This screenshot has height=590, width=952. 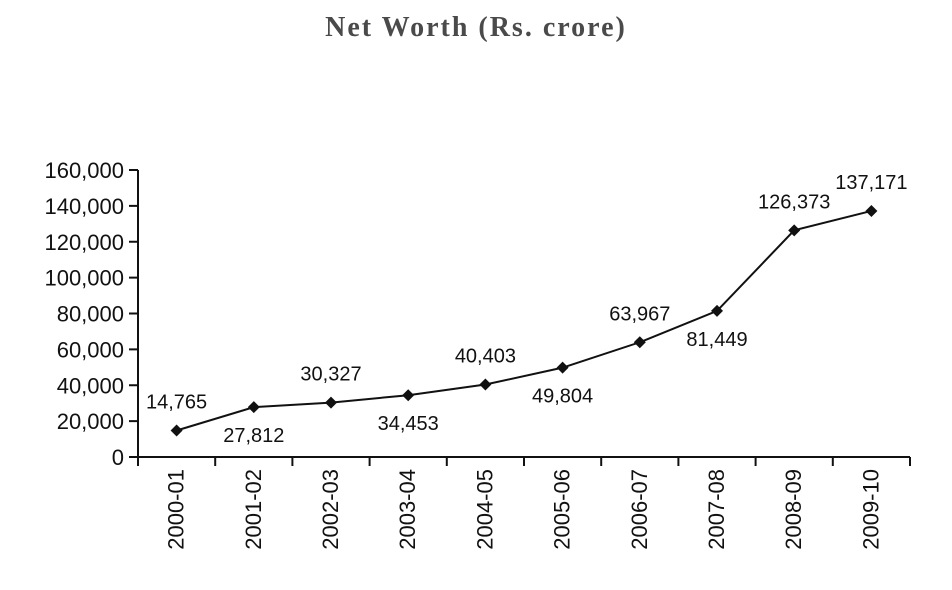 What do you see at coordinates (90, 349) in the screenshot?
I see `y-tick-label: 60,000` at bounding box center [90, 349].